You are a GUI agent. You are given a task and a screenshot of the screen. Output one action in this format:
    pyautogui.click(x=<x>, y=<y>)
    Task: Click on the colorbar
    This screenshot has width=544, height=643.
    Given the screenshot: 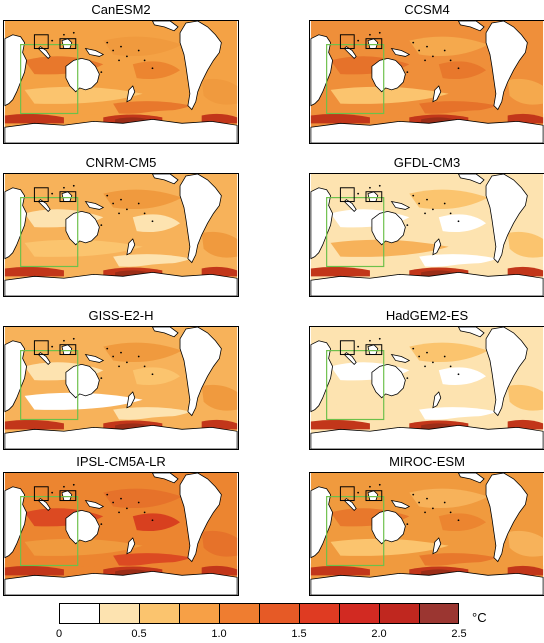 What is the action you would take?
    pyautogui.click(x=259, y=613)
    